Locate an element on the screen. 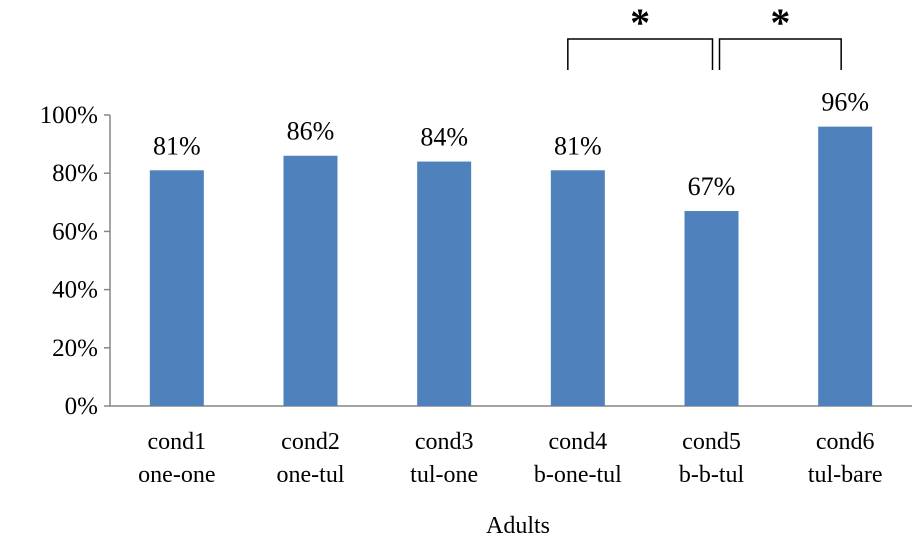 Image resolution: width=912 pixels, height=539 pixels. data-label: 84% is located at coordinates (444, 137).